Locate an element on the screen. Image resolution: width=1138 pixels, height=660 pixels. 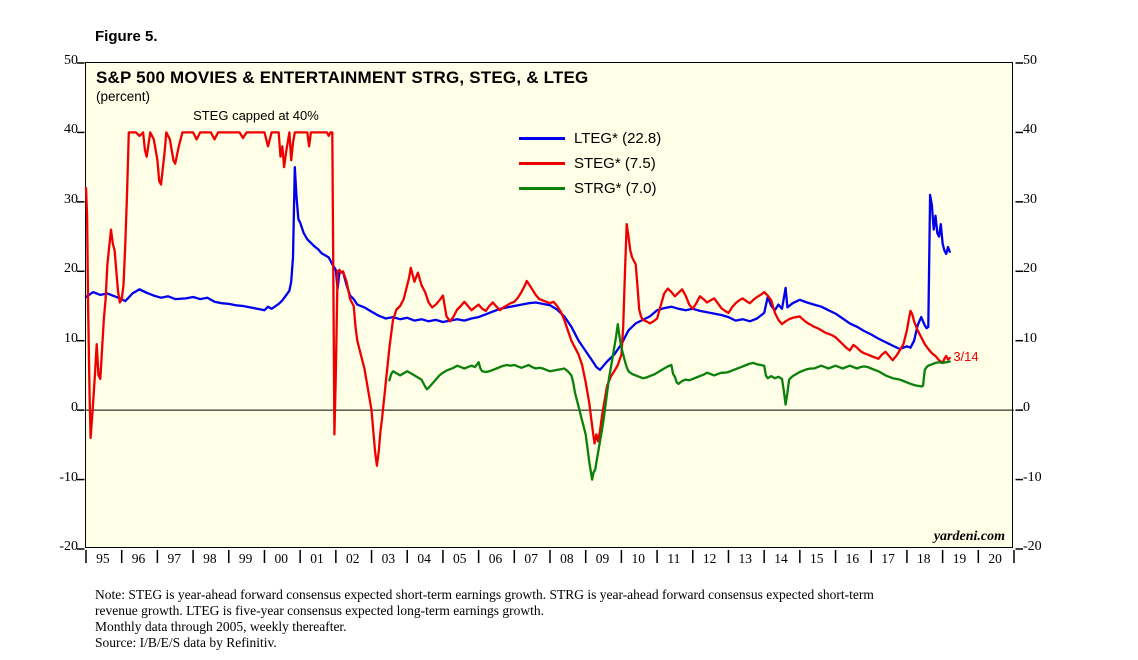
legend-label: LTEG* (22.8) is located at coordinates (618, 138).